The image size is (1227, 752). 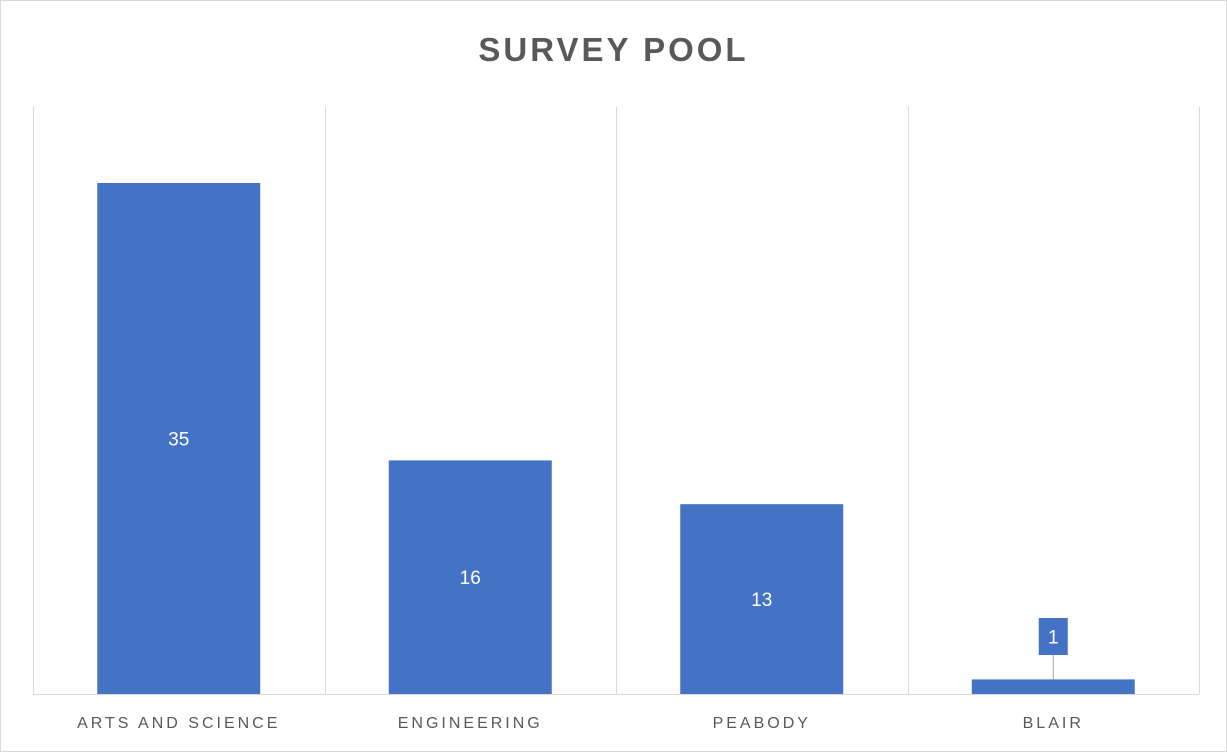 I want to click on data-label: 35, so click(x=178, y=440).